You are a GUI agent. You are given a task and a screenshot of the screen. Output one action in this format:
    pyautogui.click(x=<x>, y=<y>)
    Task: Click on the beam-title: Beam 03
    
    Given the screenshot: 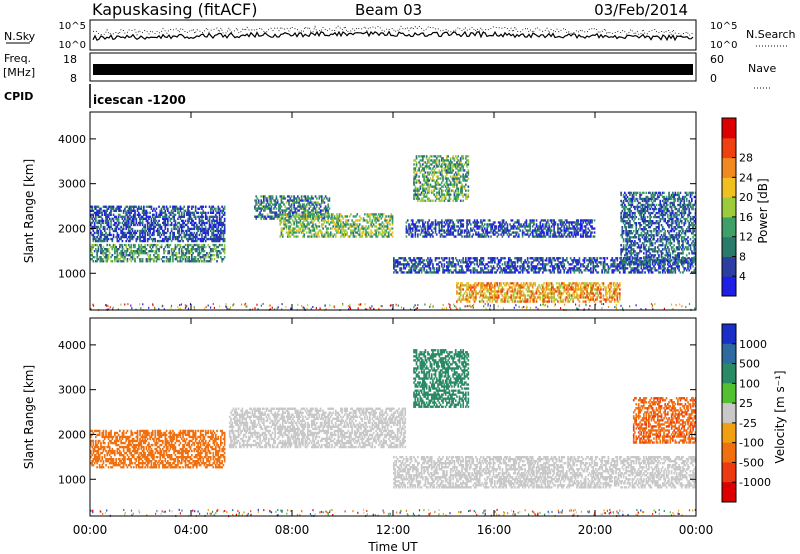 What is the action you would take?
    pyautogui.click(x=388, y=10)
    